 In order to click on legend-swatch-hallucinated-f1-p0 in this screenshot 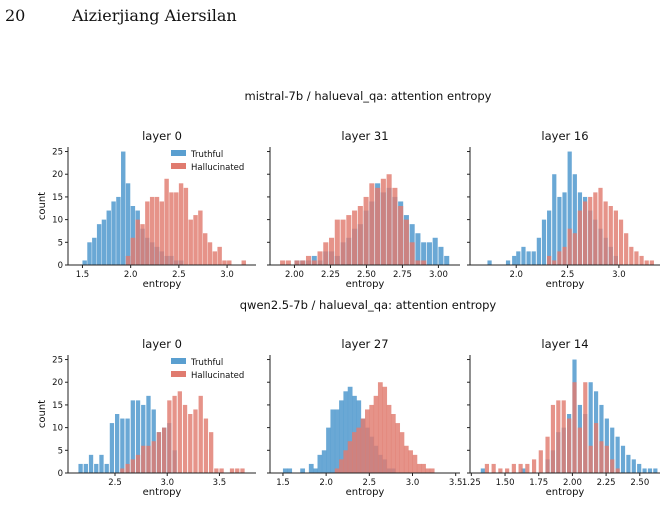, I will do `click(178, 374)`.